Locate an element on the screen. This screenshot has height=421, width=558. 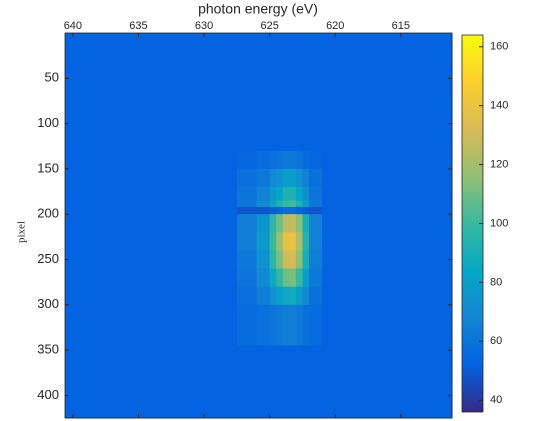
y-tick-label: 100 is located at coordinates (48, 122).